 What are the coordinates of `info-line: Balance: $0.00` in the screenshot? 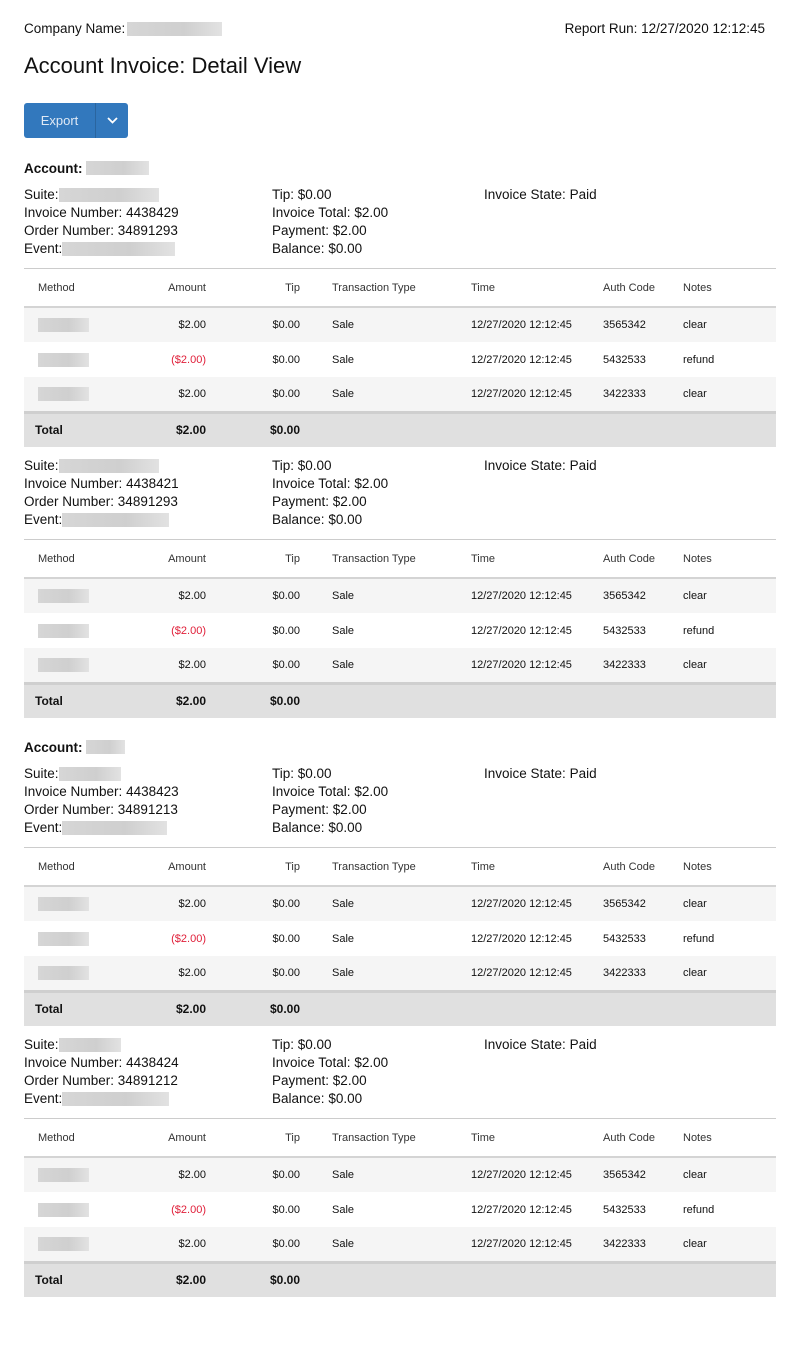 It's located at (378, 1099).